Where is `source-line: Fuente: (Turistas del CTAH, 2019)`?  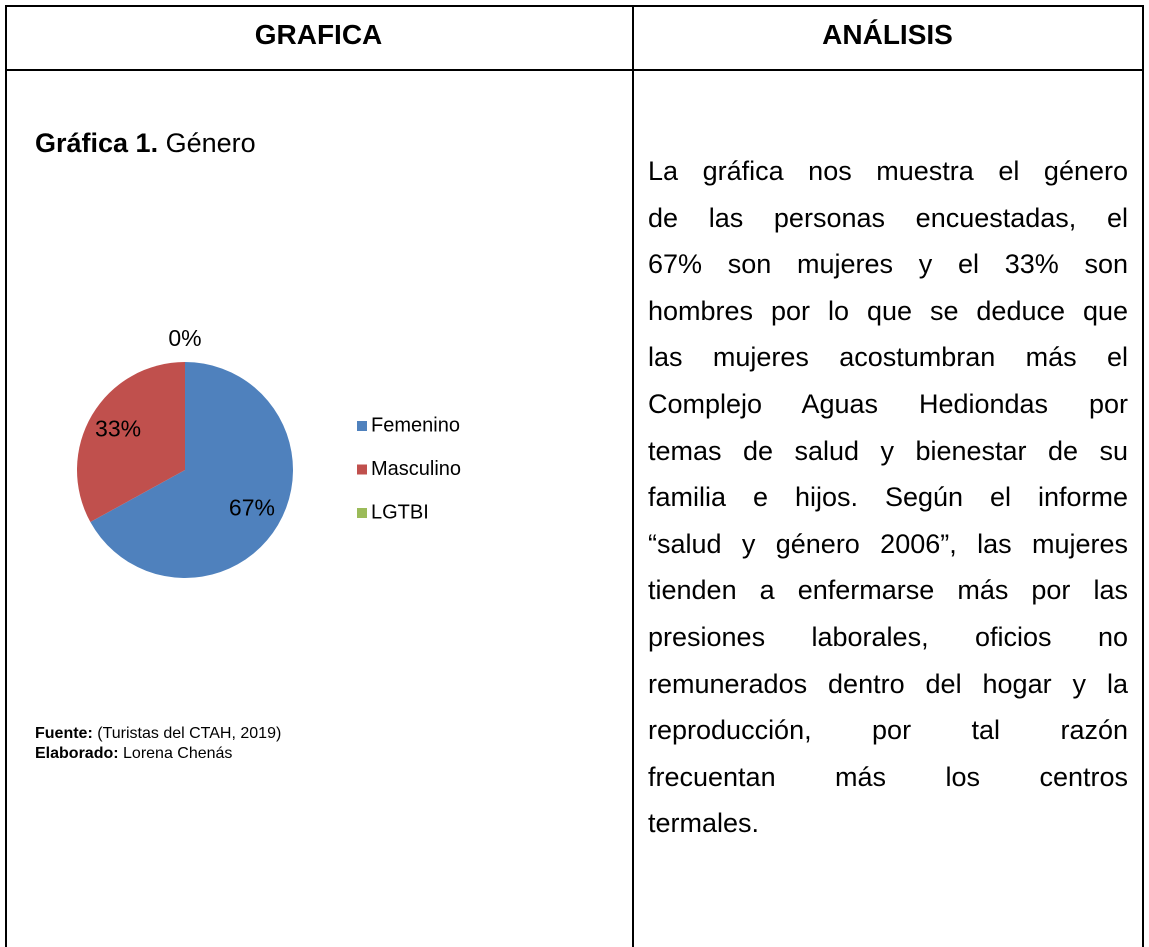
source-line: Fuente: (Turistas del CTAH, 2019) is located at coordinates (158, 734).